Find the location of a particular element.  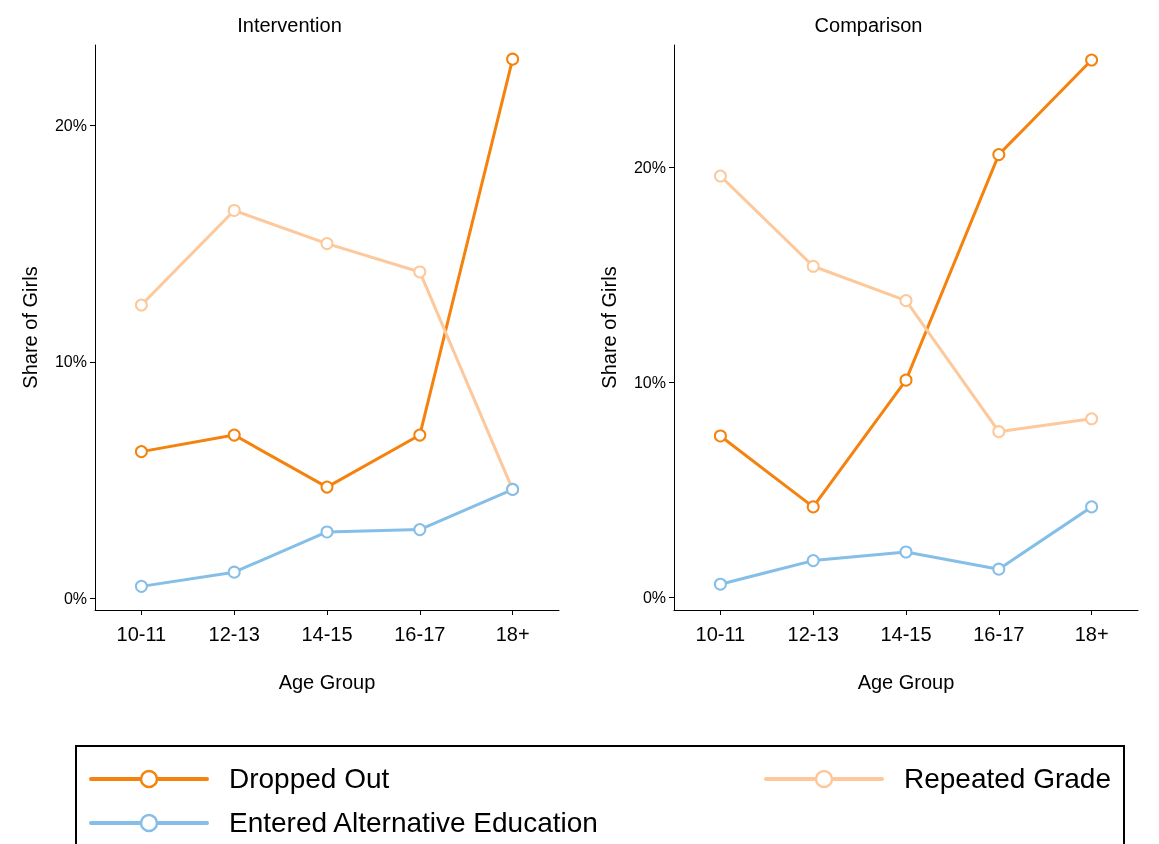

legend-label: Entered Alternative Education is located at coordinates (413, 823).